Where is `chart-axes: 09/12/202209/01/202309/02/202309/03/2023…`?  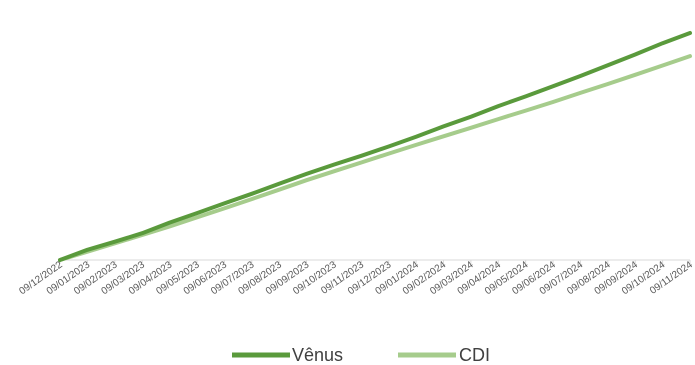
chart-axes: 09/12/202209/01/202309/02/202309/03/2023… is located at coordinates (356, 278).